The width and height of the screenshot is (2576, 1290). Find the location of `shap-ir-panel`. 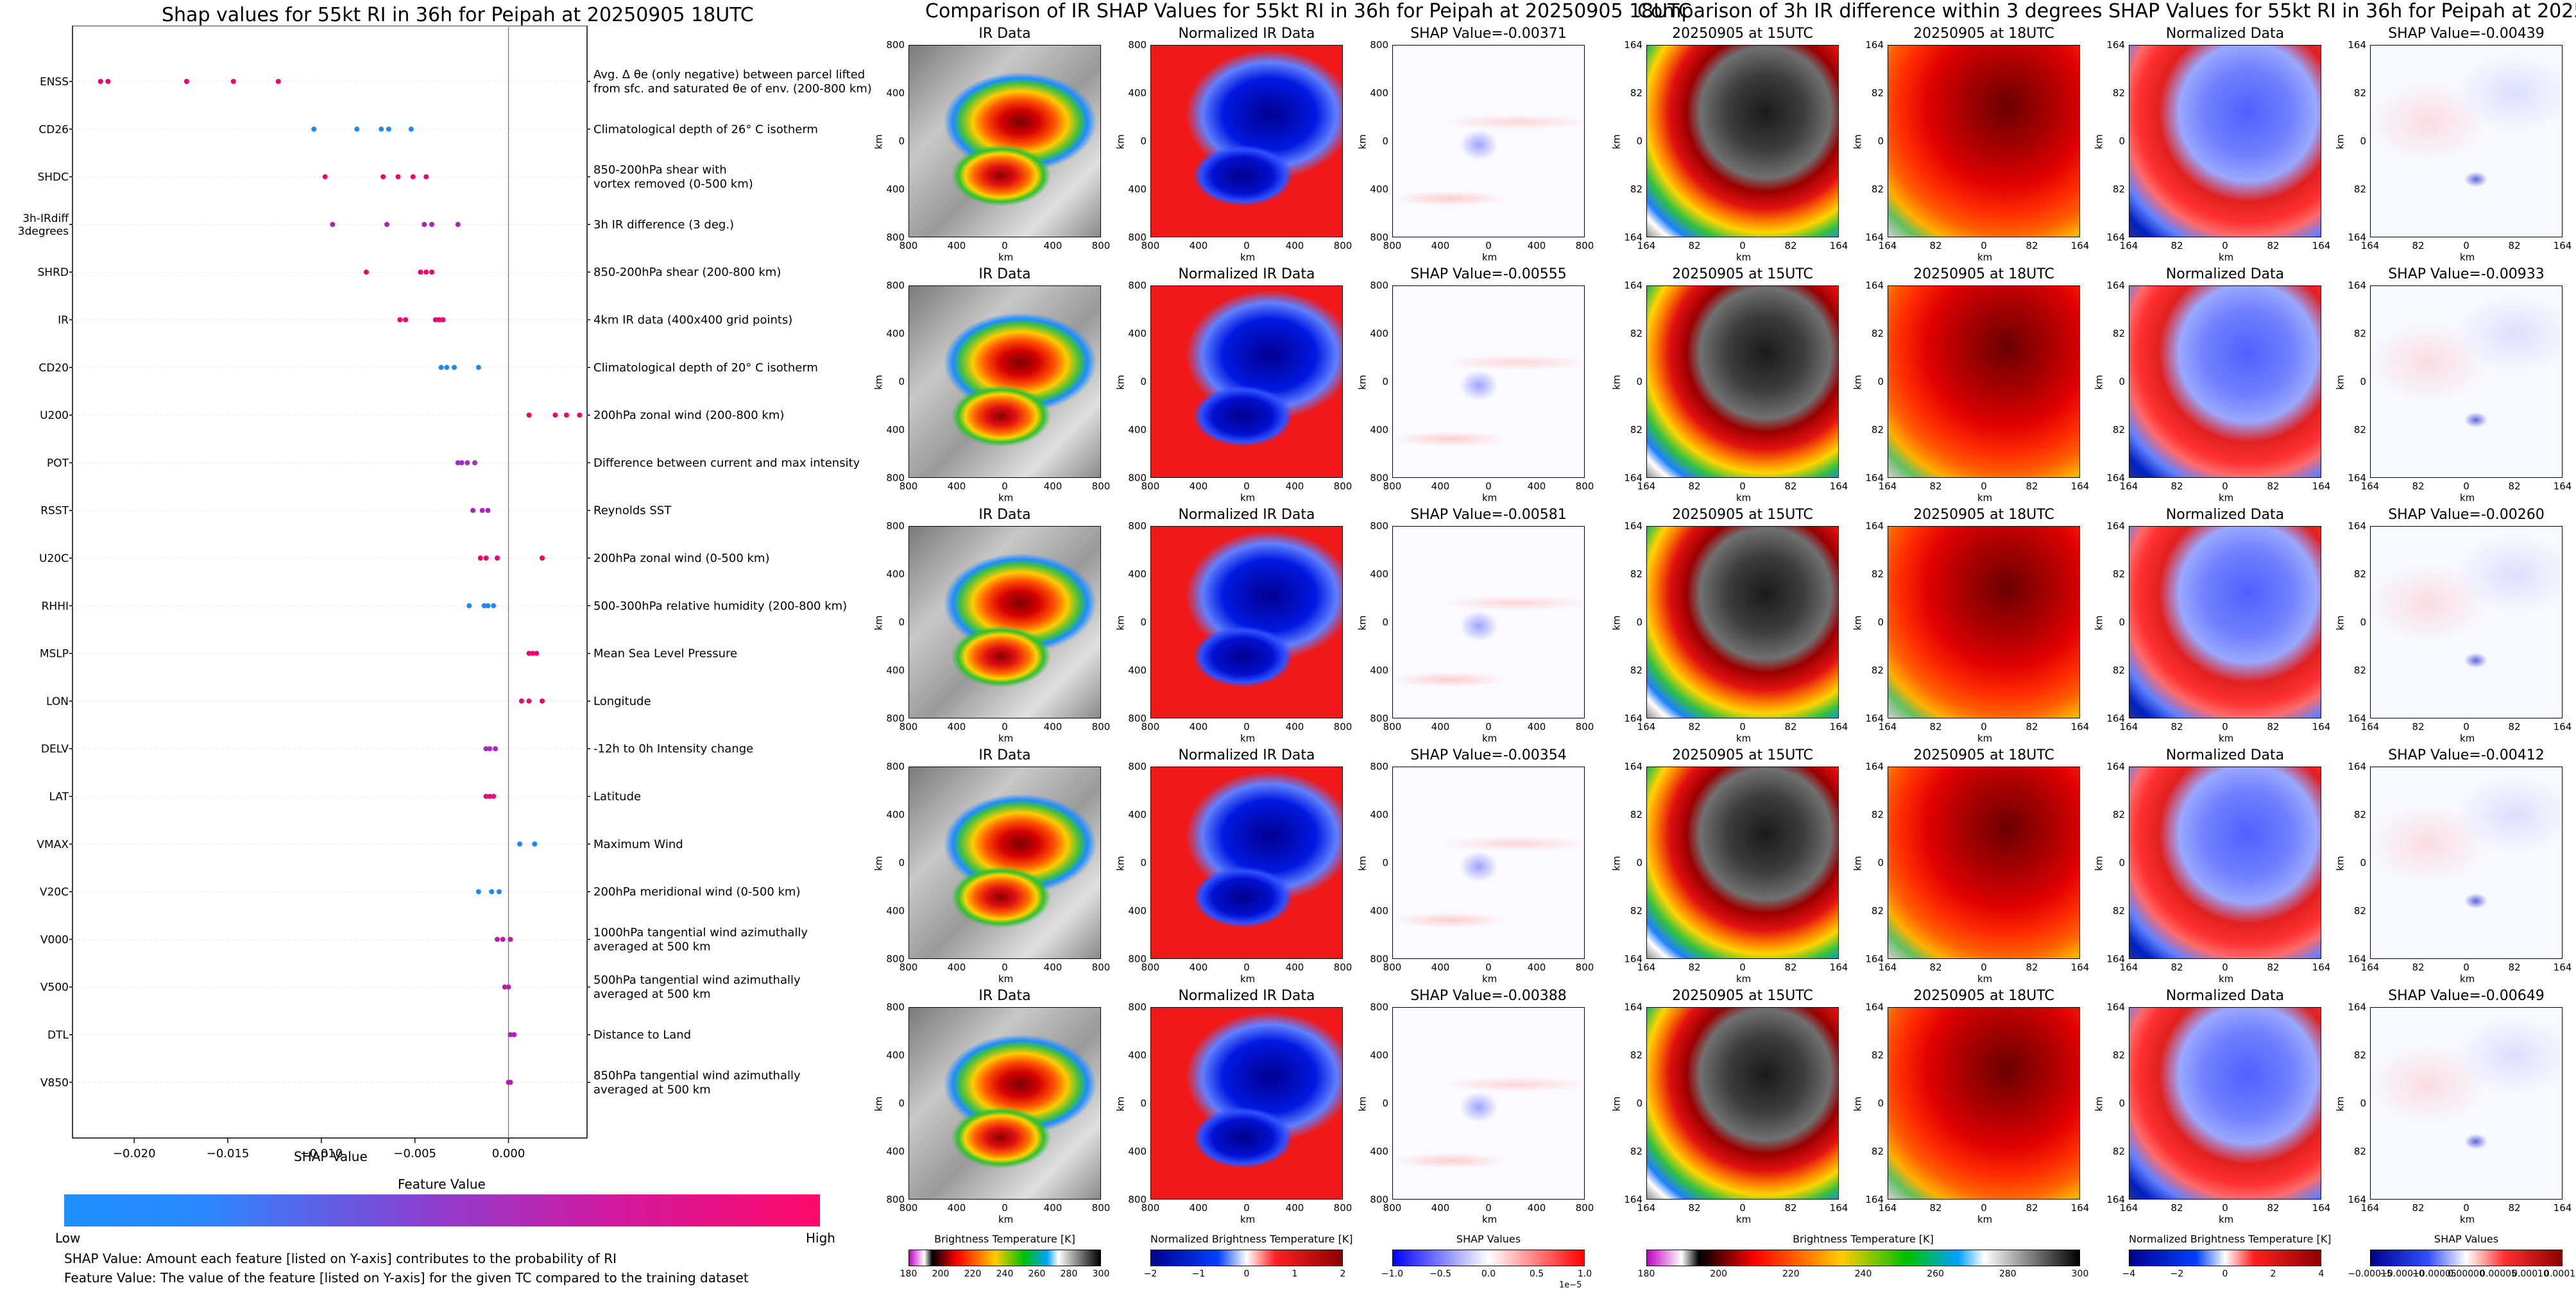

shap-ir-panel is located at coordinates (1488, 622).